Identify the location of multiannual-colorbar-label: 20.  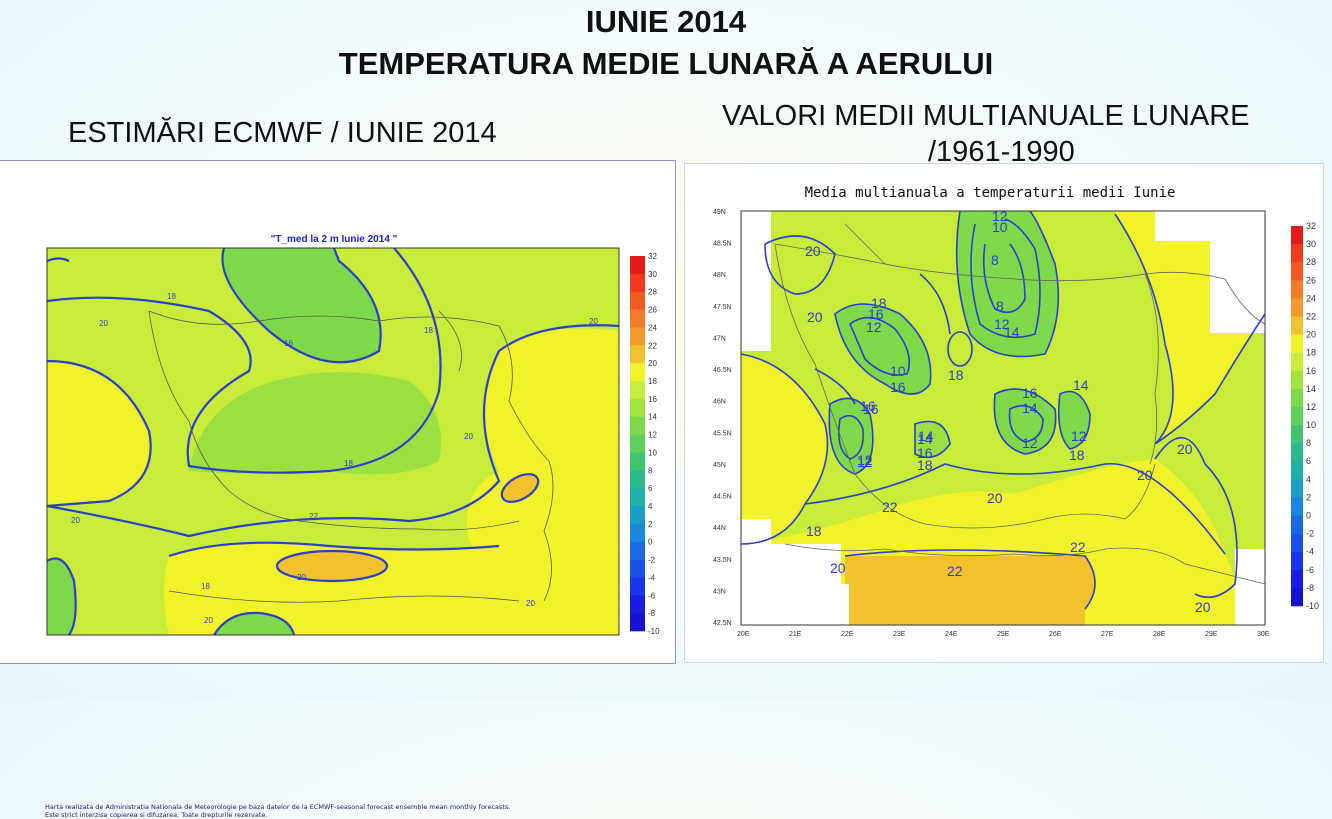
(1311, 335).